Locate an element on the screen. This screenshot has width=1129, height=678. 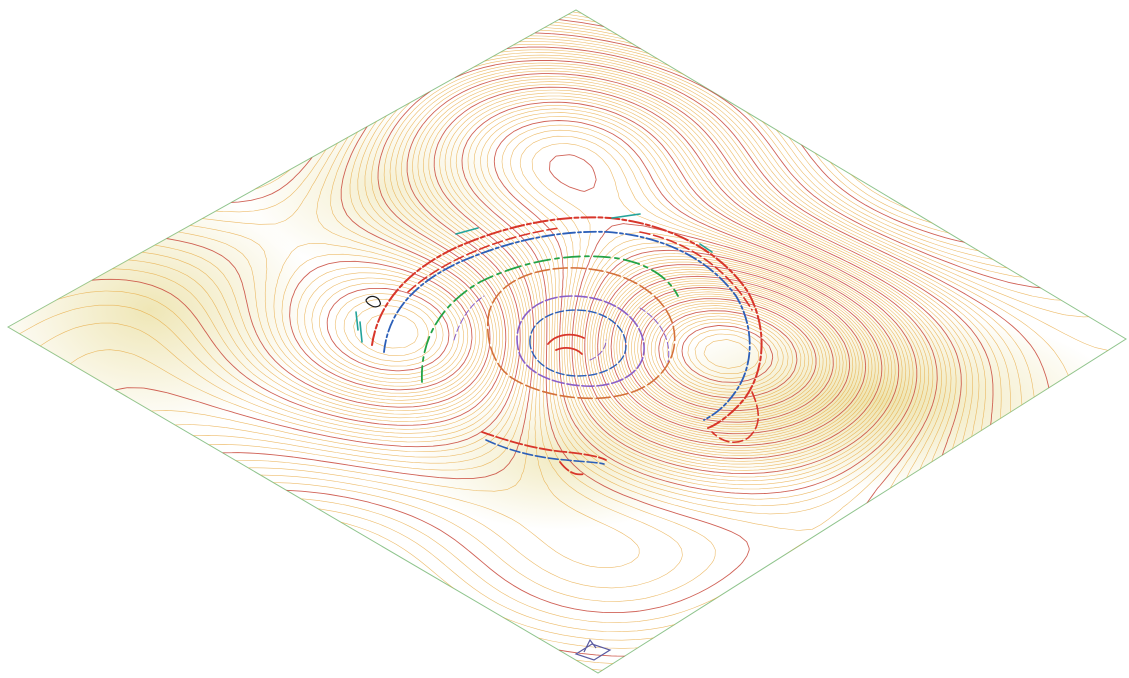
inner-ring-violet is located at coordinates (580, 341).